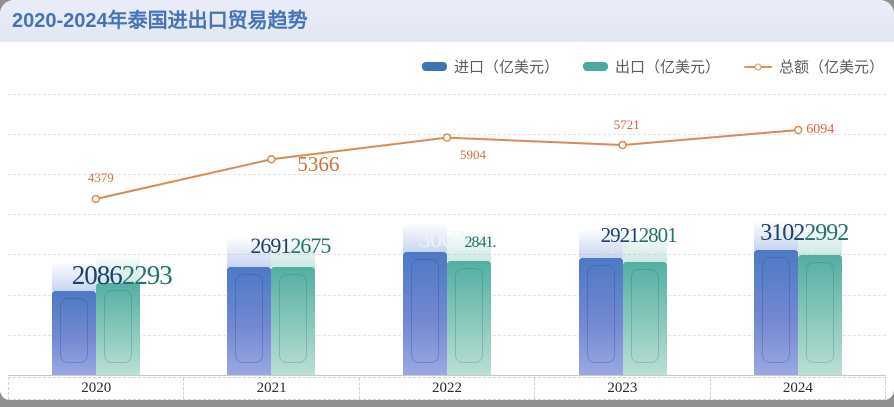 This screenshot has width=894, height=407. What do you see at coordinates (447, 137) in the screenshot?
I see `total-point-2022` at bounding box center [447, 137].